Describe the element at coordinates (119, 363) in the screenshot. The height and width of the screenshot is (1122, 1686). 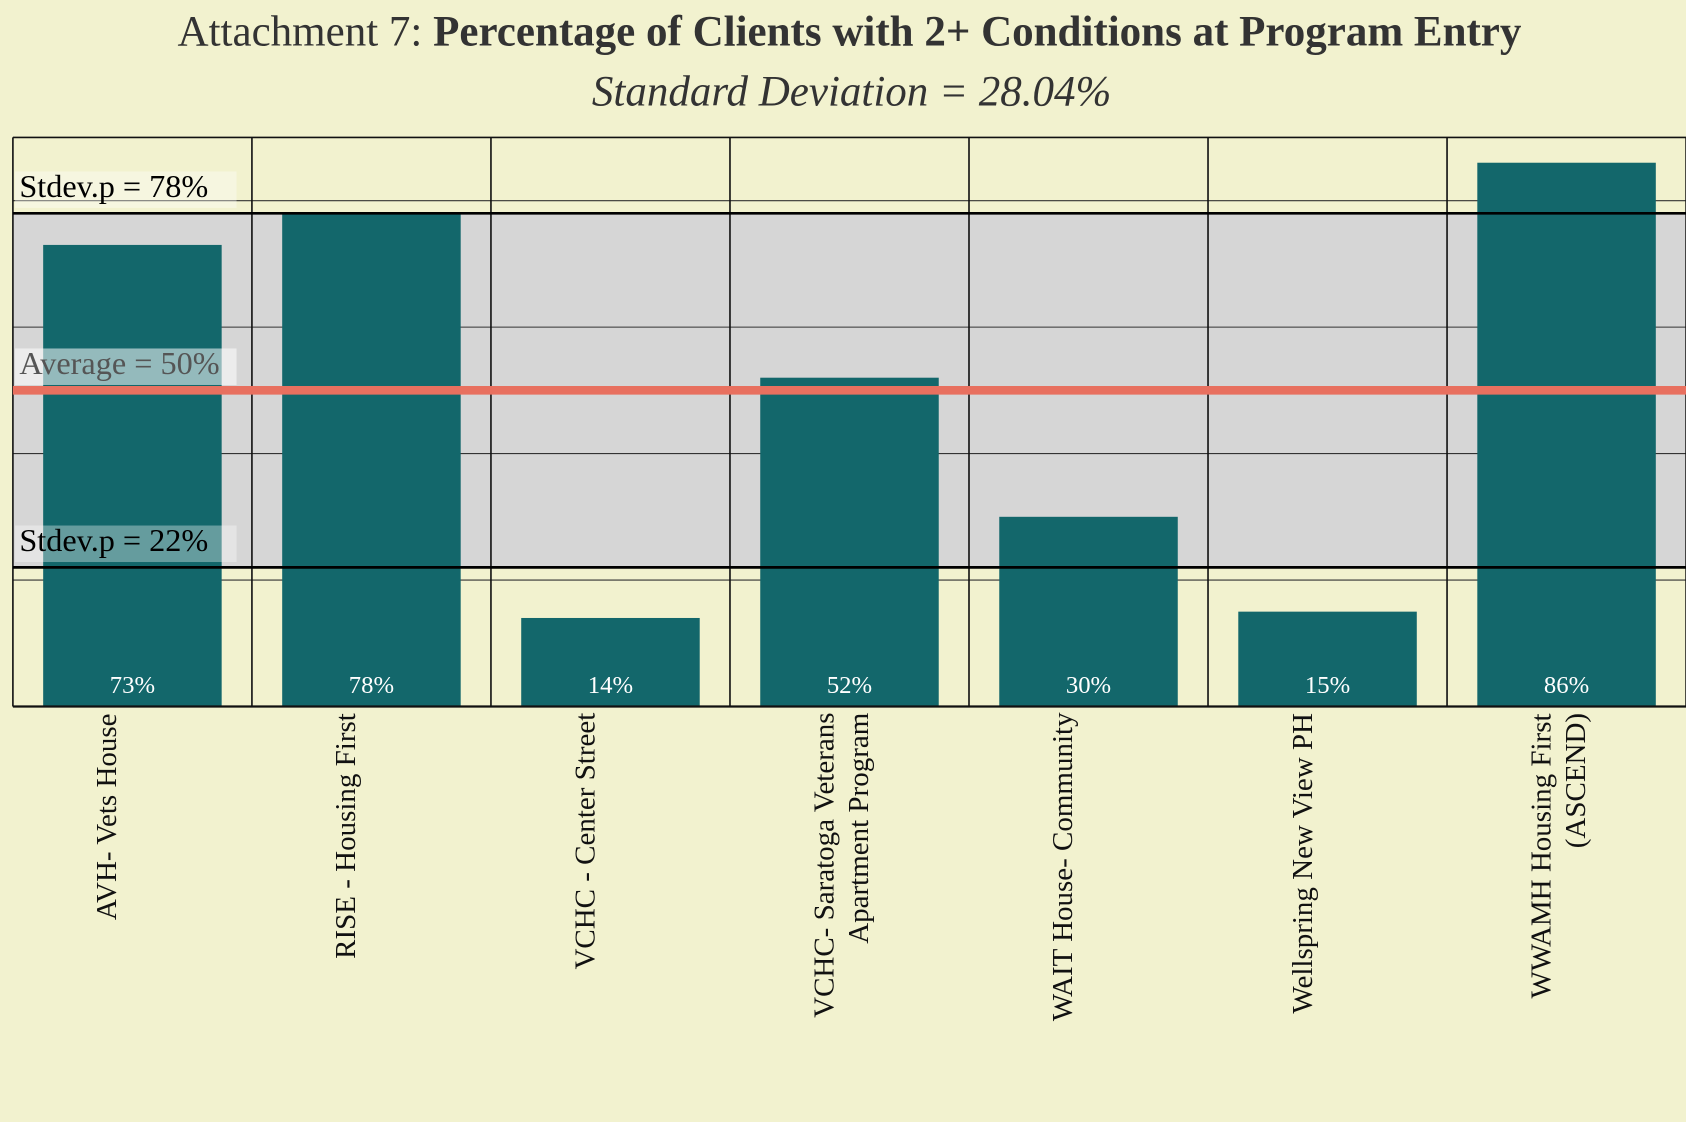
I see `reference-label: Average = 50%` at that location.